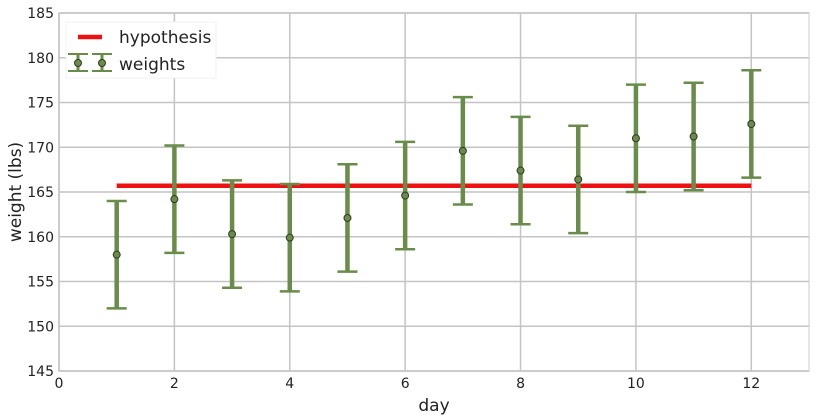  Describe the element at coordinates (40, 59) in the screenshot. I see `y-tick-label: 180` at that location.